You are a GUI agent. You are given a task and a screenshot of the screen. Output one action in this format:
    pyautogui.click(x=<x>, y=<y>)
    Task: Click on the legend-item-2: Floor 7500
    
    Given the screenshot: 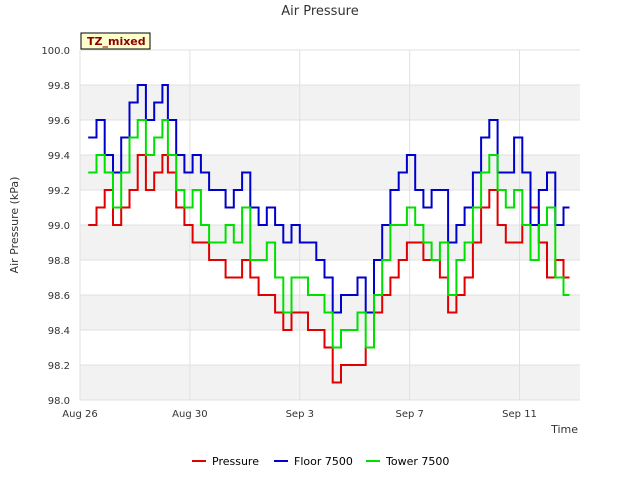 What is the action you would take?
    pyautogui.click(x=313, y=461)
    